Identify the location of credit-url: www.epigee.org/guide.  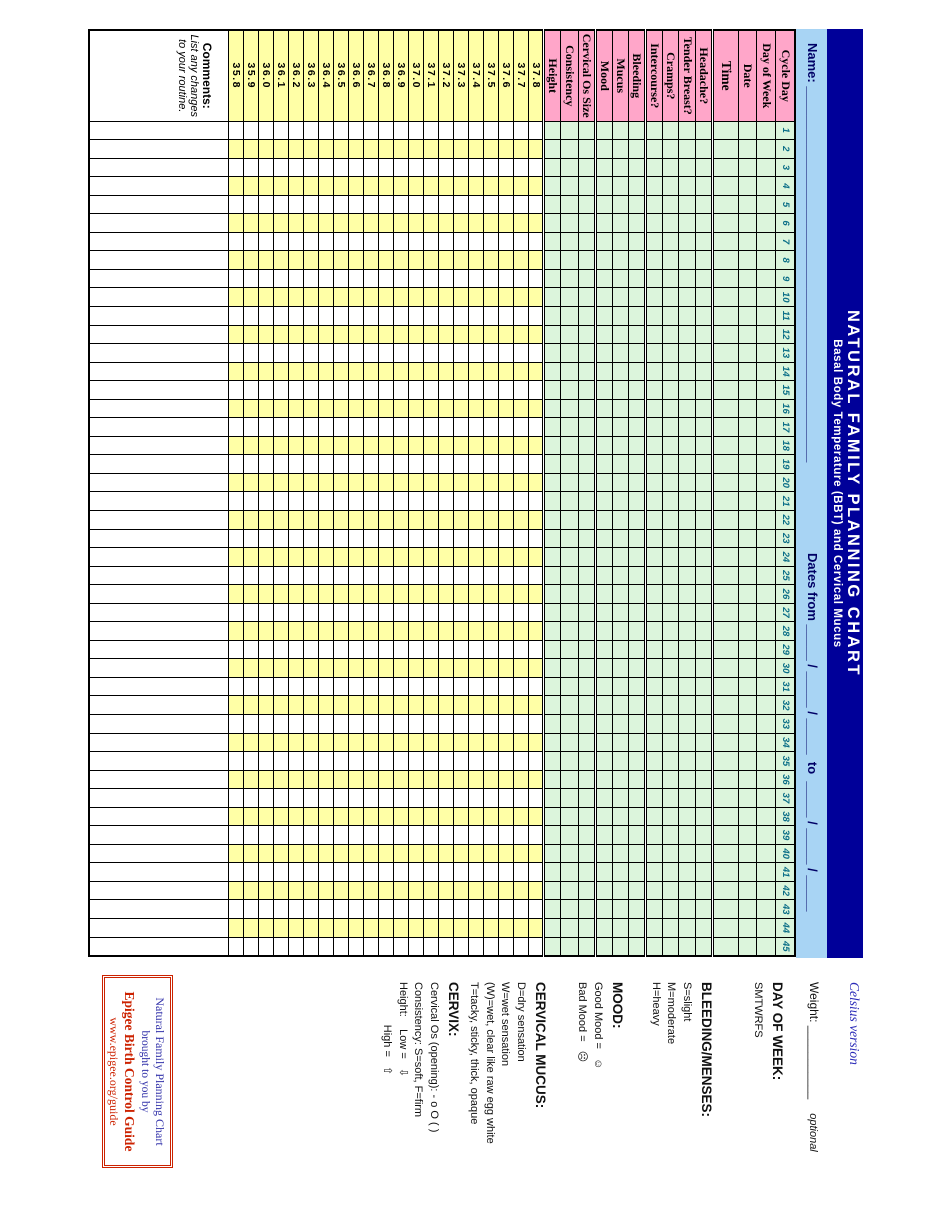
(114, 1071).